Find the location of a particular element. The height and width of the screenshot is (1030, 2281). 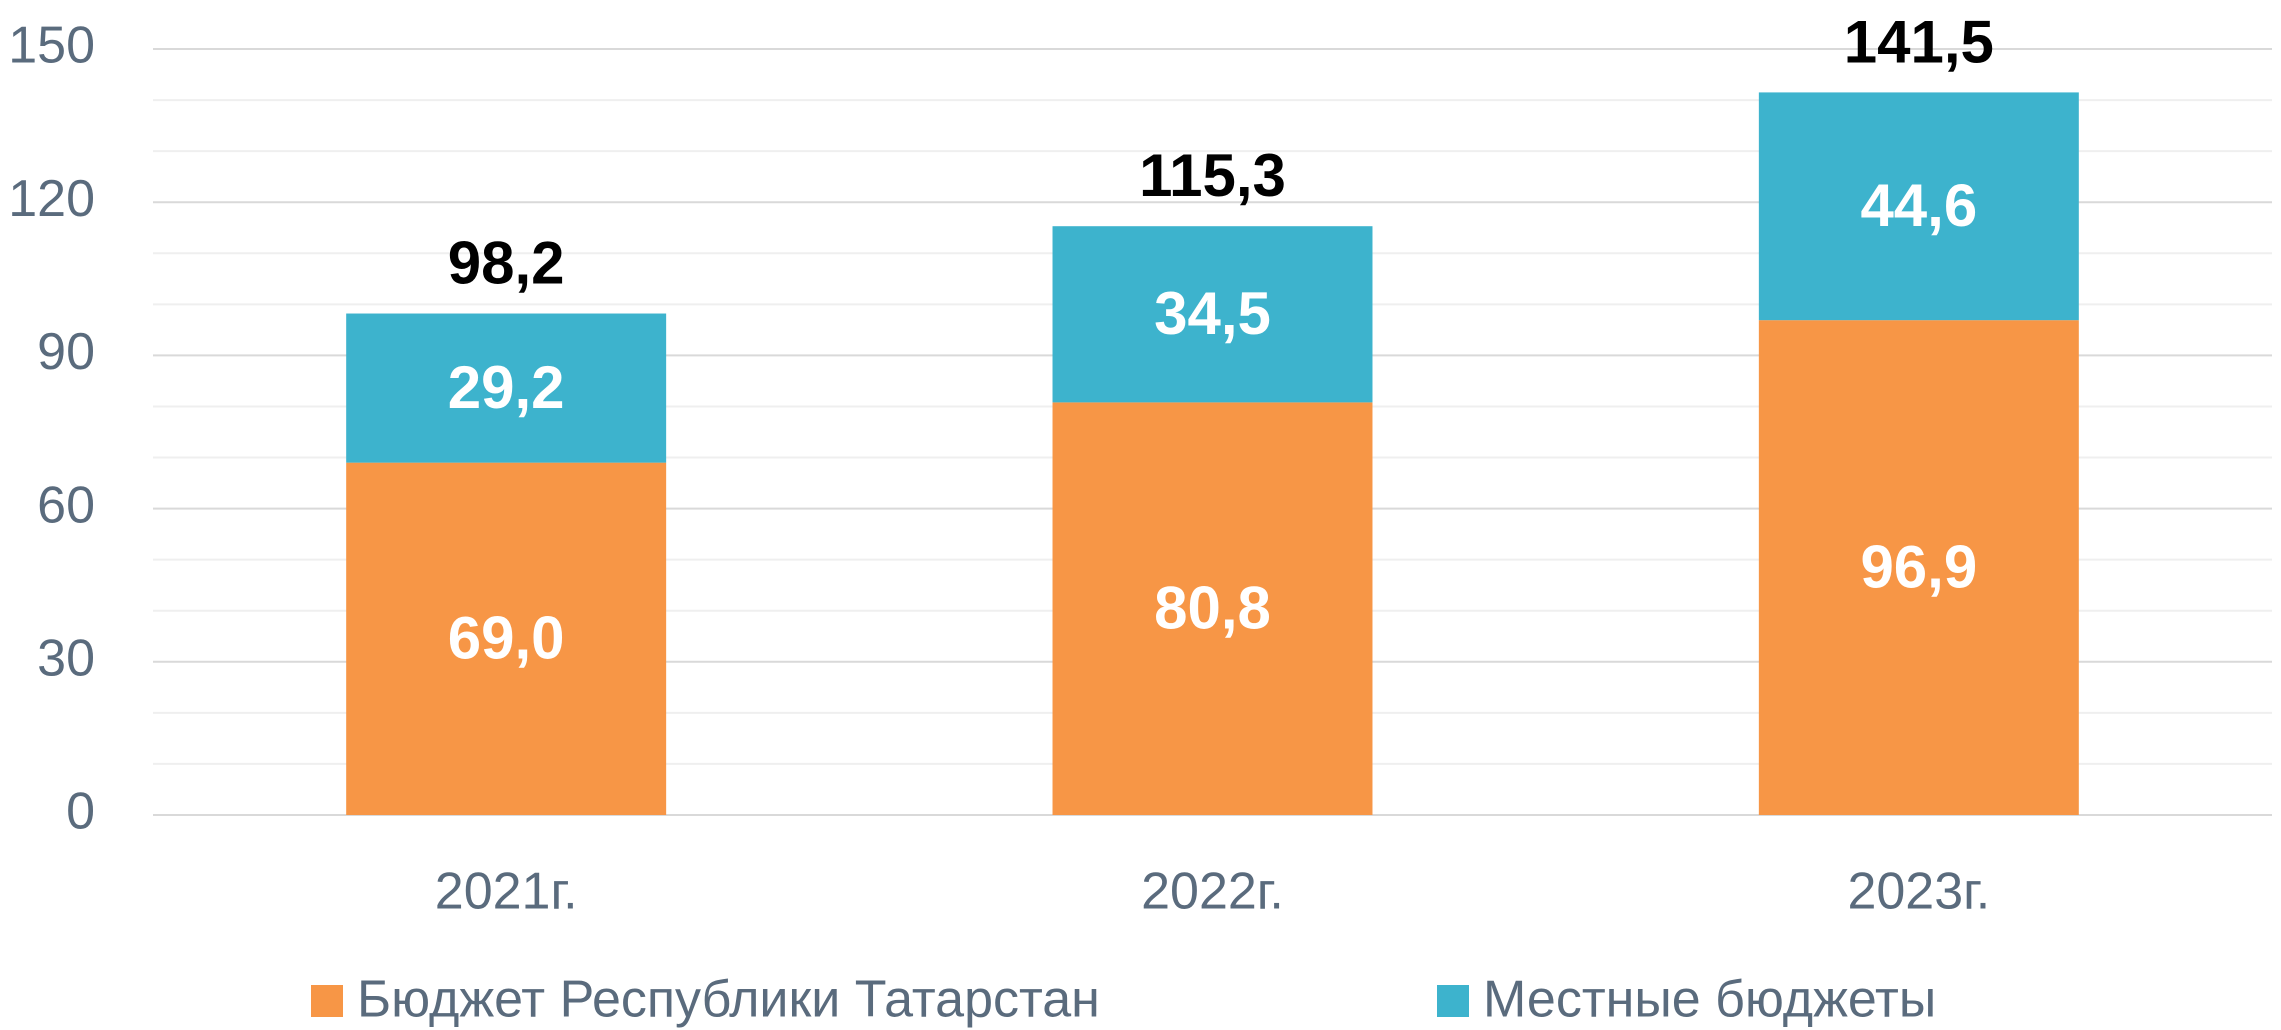

total-label: 98,2 is located at coordinates (506, 262).